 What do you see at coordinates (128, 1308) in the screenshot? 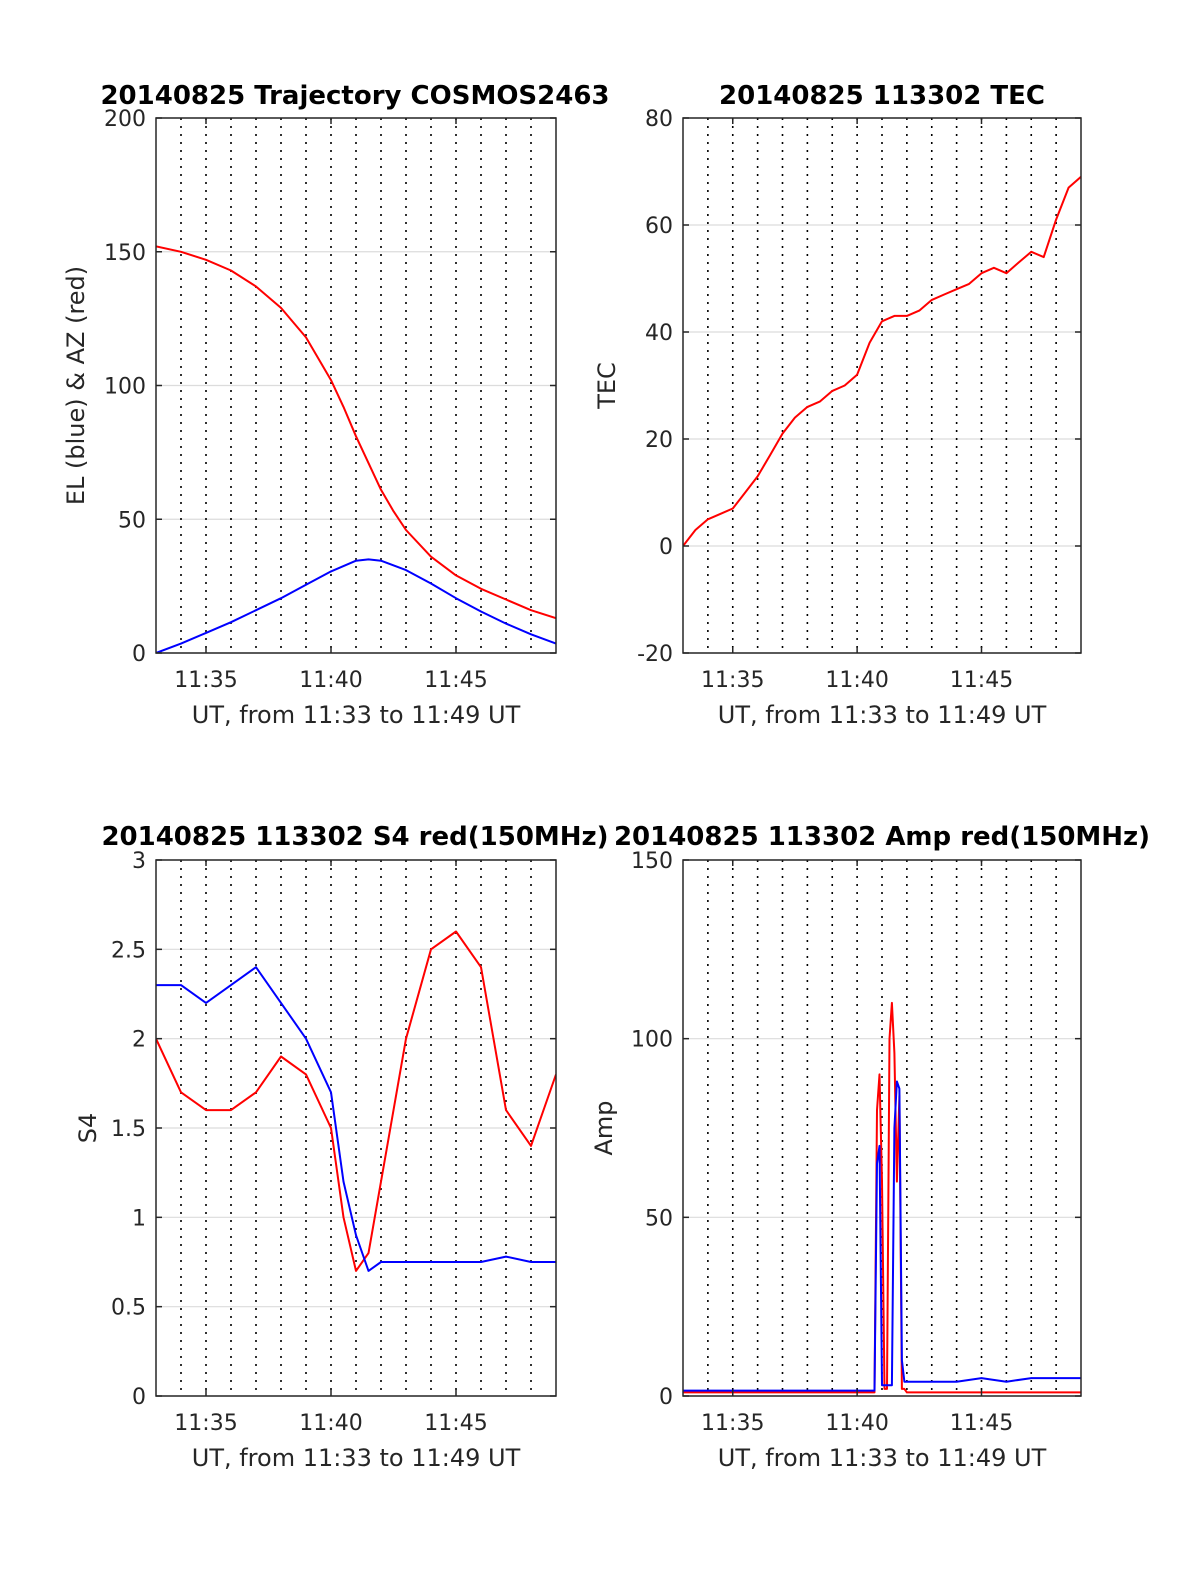
I see `y-tick-label: 0.5` at bounding box center [128, 1308].